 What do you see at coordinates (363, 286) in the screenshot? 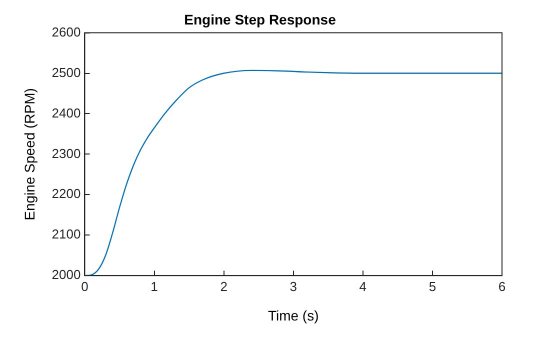
I see `x-tick-label: 4` at bounding box center [363, 286].